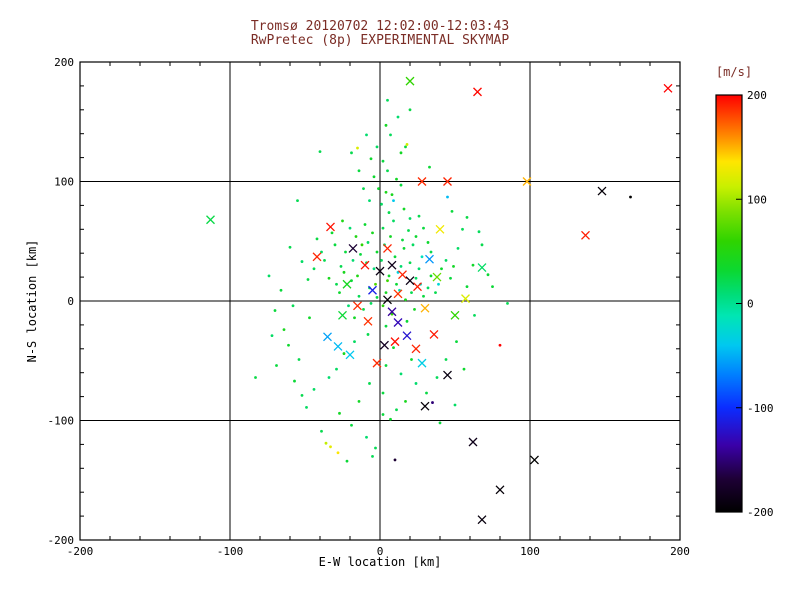  I want to click on x-tick-label: 0, so click(380, 551).